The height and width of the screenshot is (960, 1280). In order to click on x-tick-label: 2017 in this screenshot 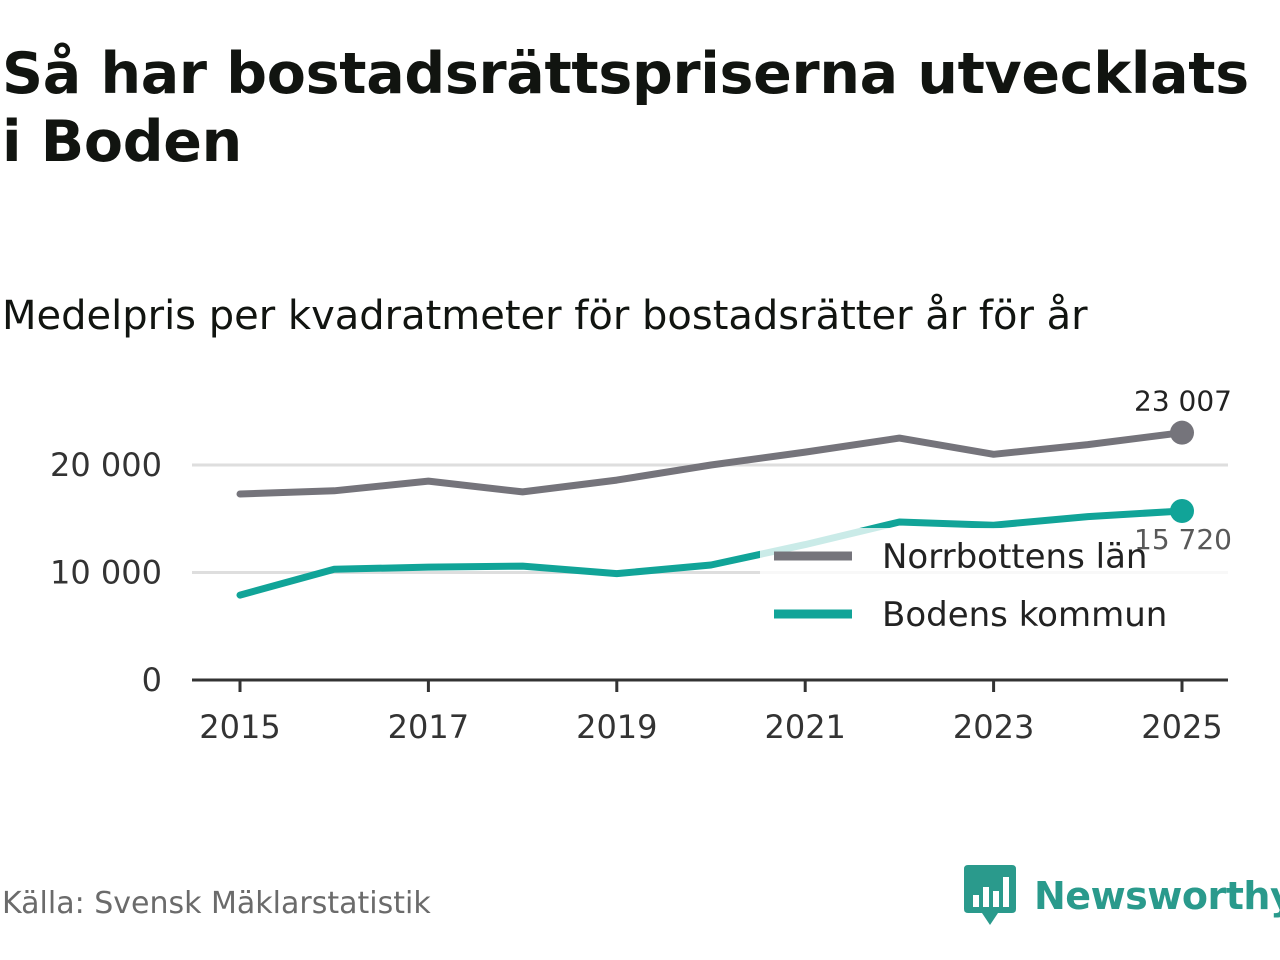, I will do `click(428, 727)`.